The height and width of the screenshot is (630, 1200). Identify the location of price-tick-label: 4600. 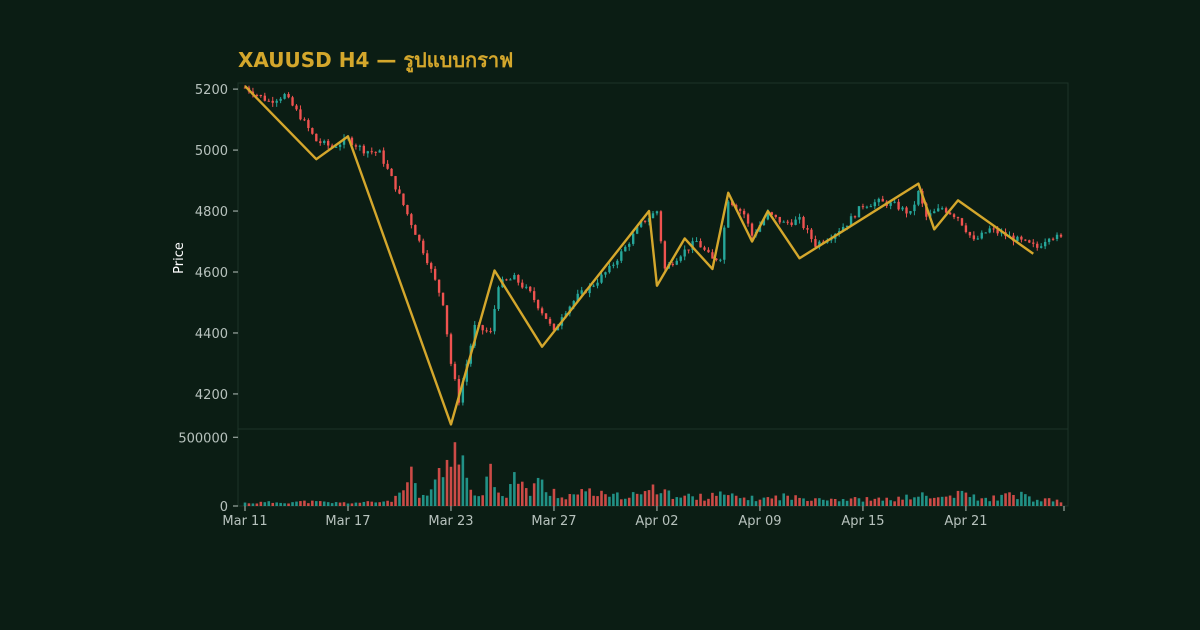
(211, 273).